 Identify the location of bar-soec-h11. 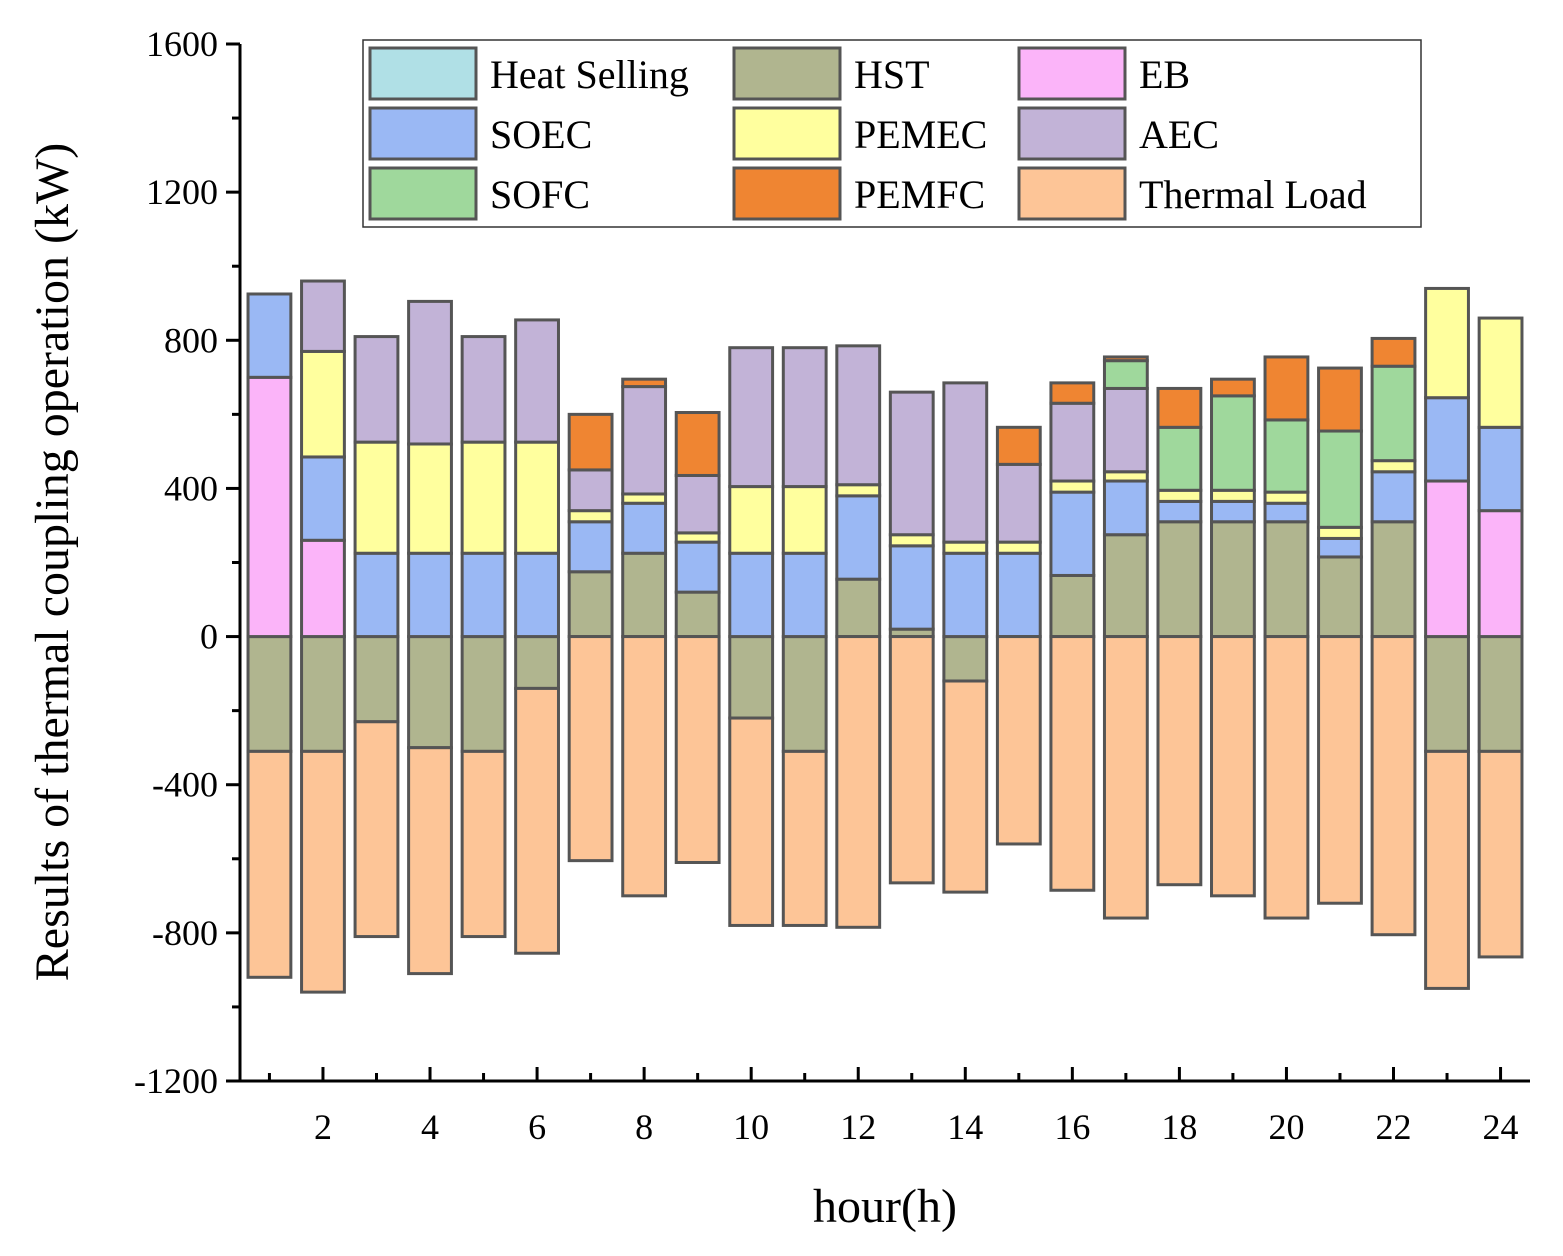
(804, 595).